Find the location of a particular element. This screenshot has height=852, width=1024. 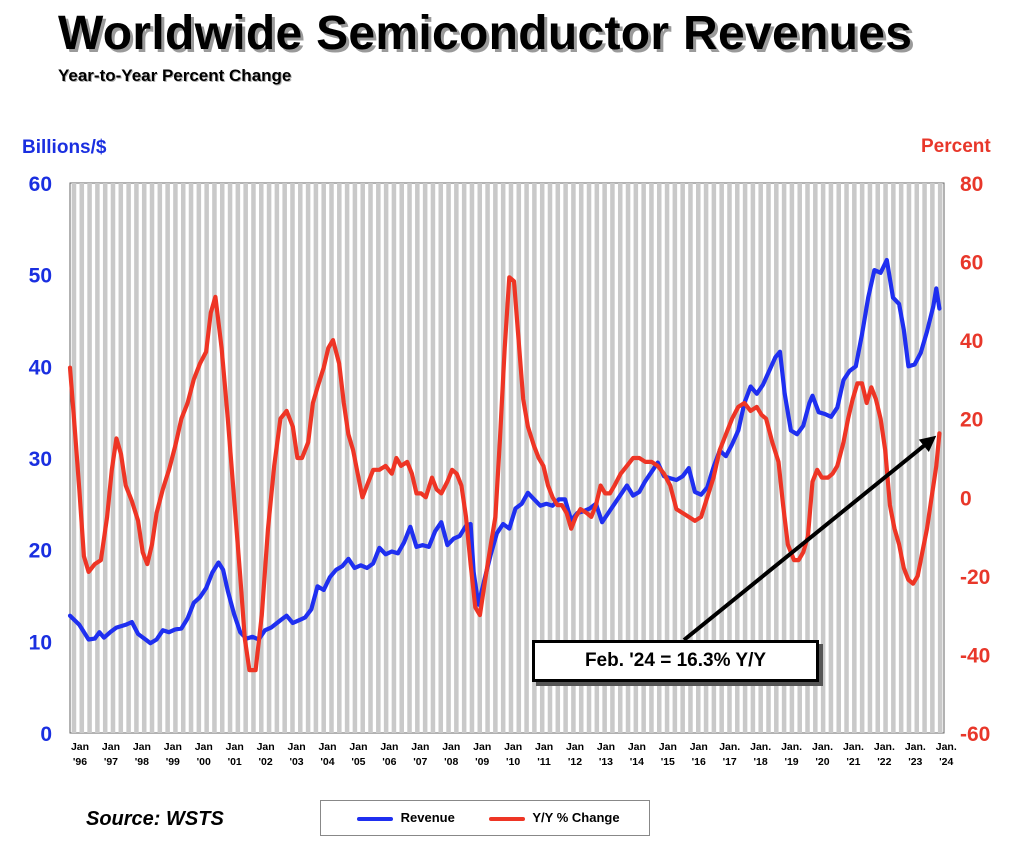

left-tick-label: 30 is located at coordinates (40, 459).